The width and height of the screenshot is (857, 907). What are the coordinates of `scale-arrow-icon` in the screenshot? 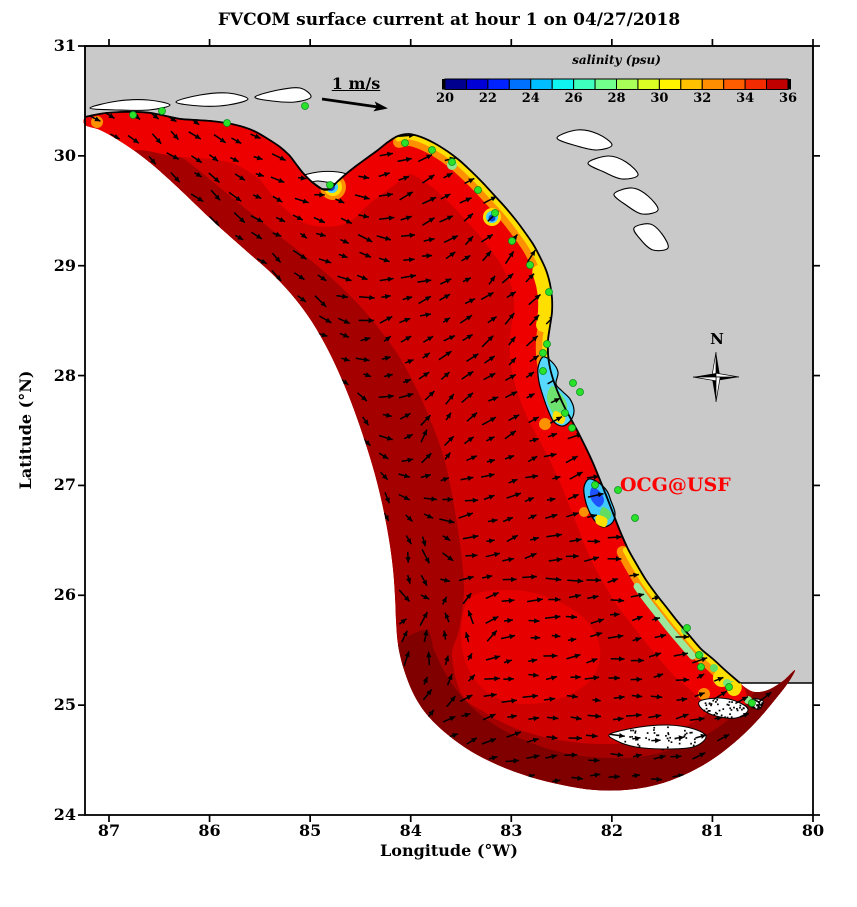 It's located at (354, 104).